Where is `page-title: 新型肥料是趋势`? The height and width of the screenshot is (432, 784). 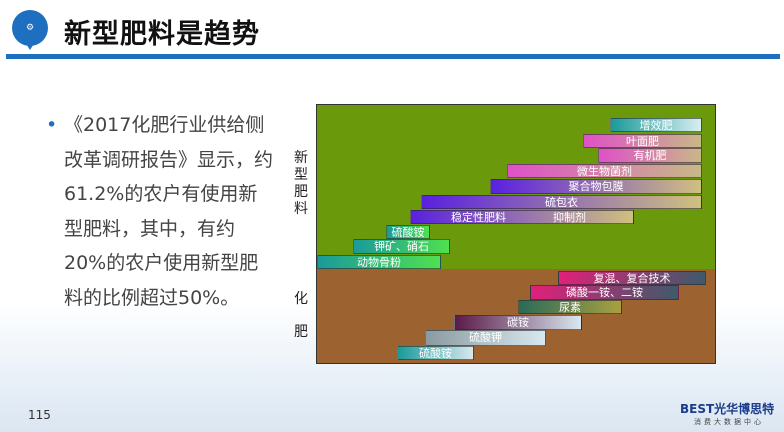
page-title: 新型肥料是趋势 is located at coordinates (162, 34).